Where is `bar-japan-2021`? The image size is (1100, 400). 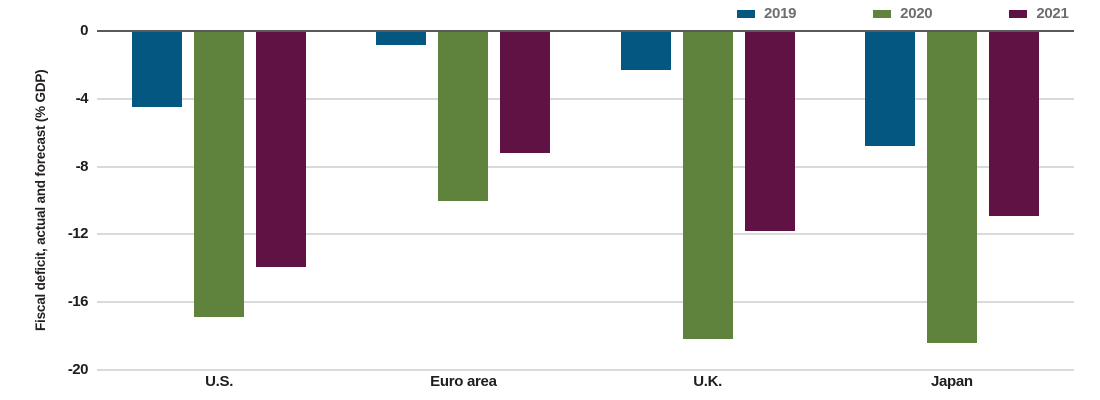 bar-japan-2021 is located at coordinates (1013, 123).